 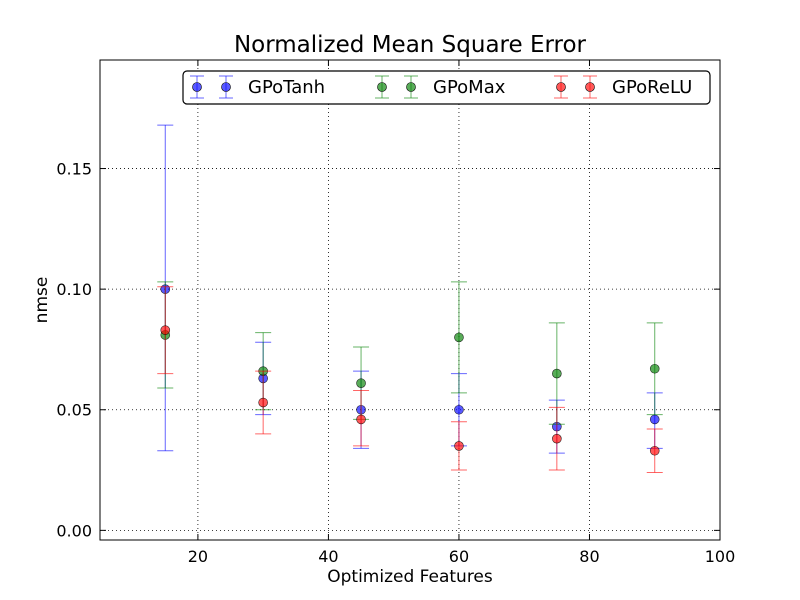 I want to click on legend-label: GPoMax, so click(x=469, y=87).